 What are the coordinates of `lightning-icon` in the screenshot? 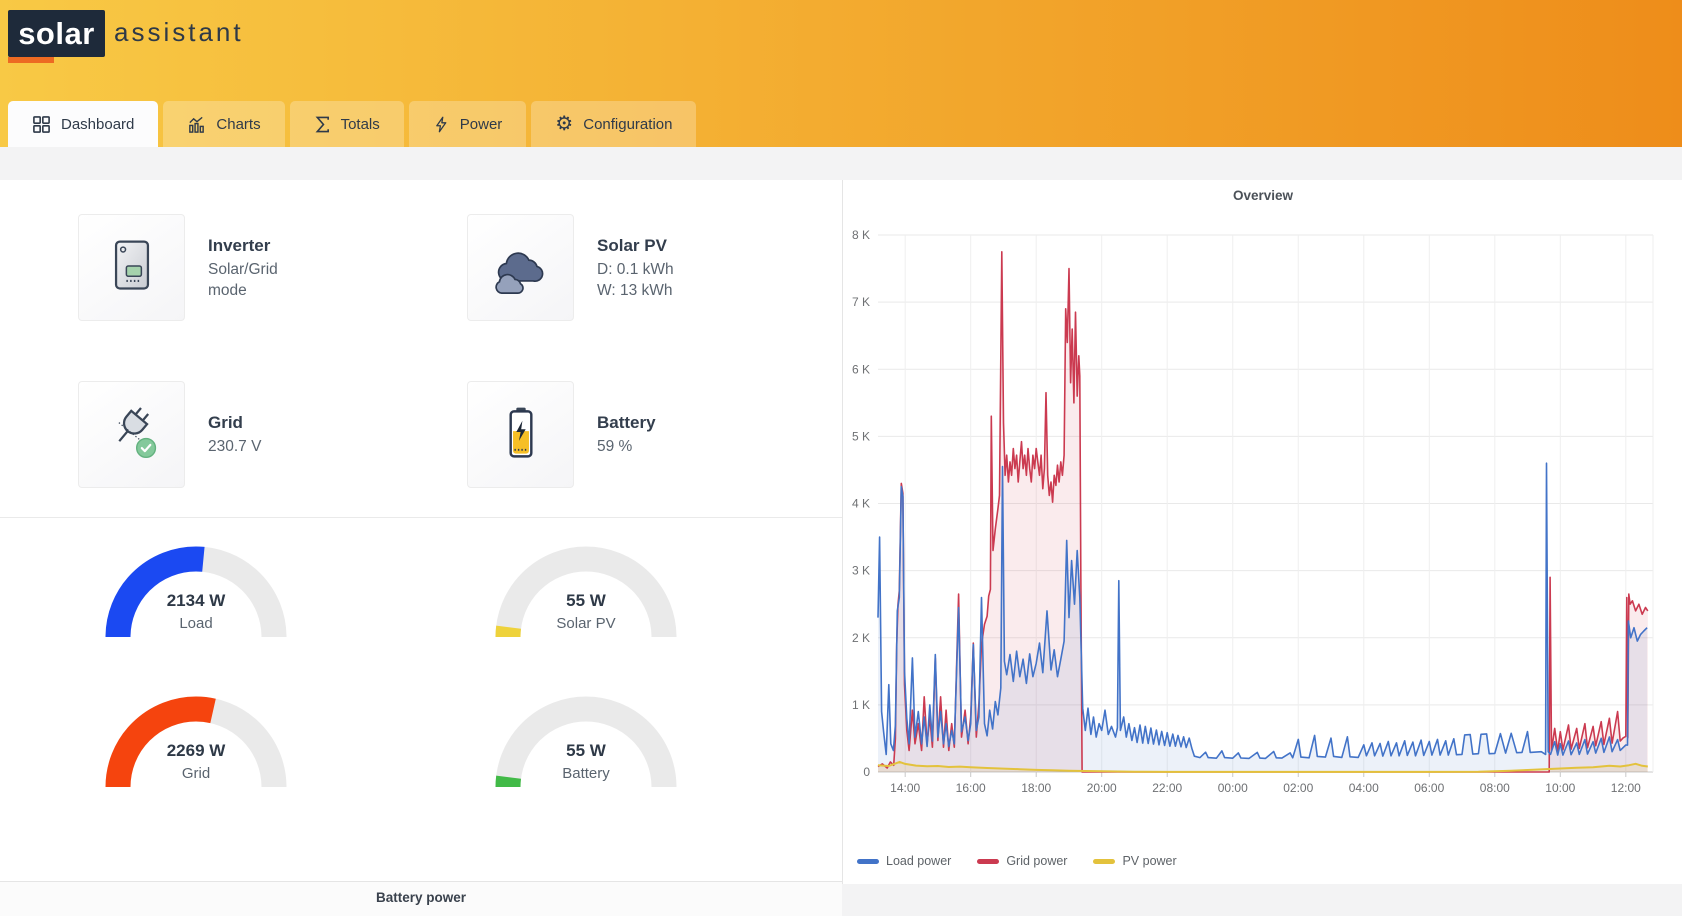 It's located at (441, 124).